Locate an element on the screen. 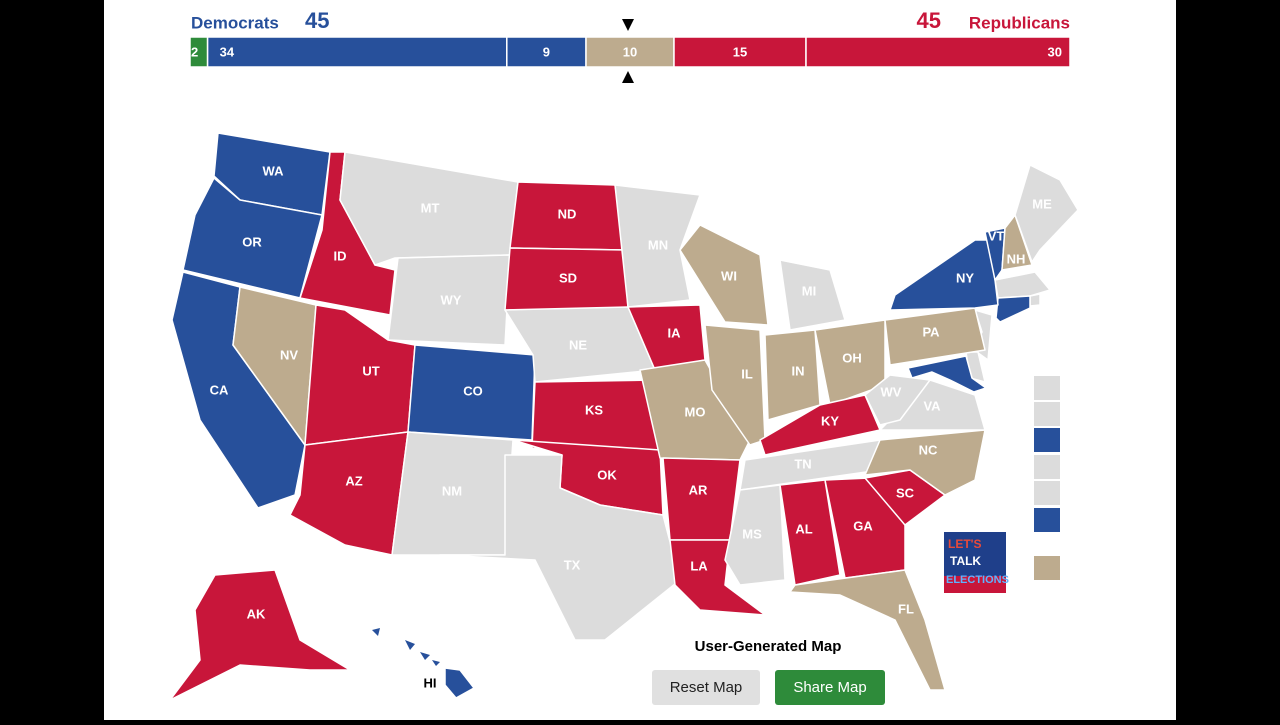 The image size is (1280, 725). state-label: OR is located at coordinates (252, 241).